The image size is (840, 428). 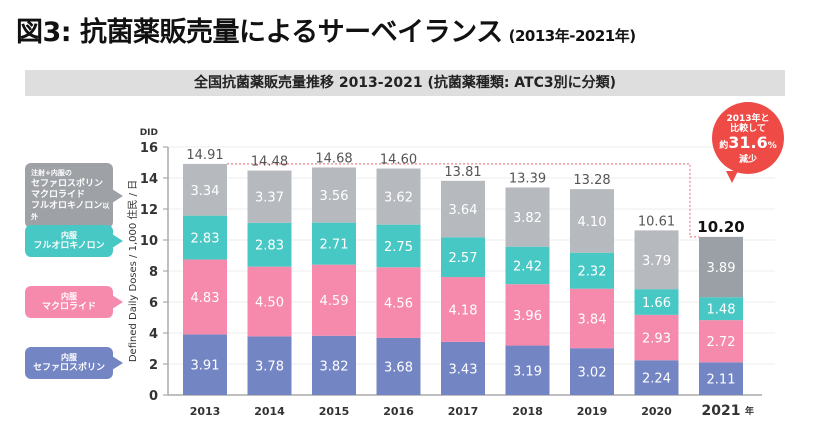 What do you see at coordinates (721, 342) in the screenshot?
I see `segment-value-label: 2.72` at bounding box center [721, 342].